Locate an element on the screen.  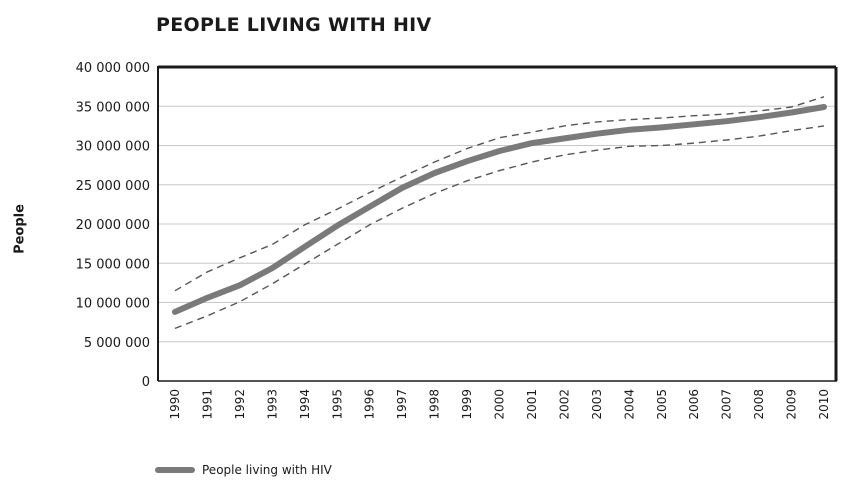
x-tick-label: 1997 is located at coordinates (402, 404).